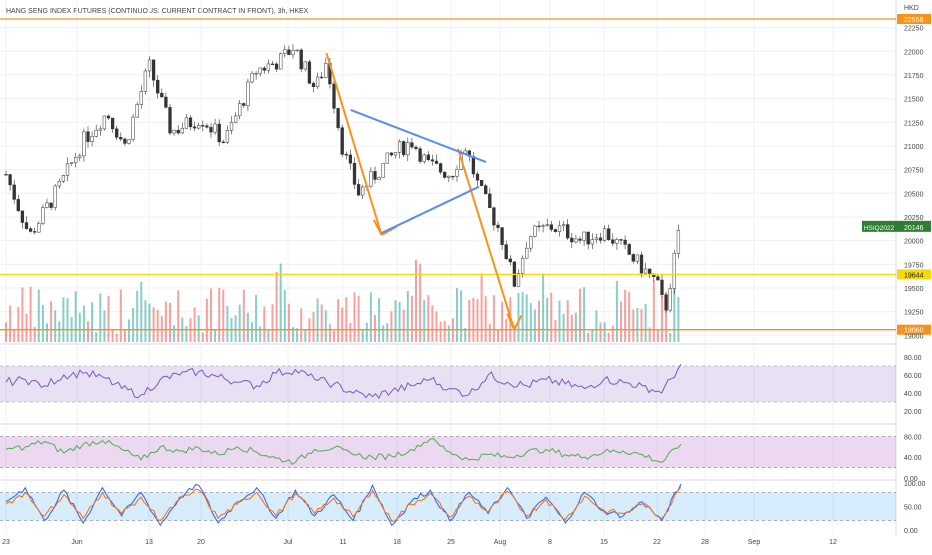 The width and height of the screenshot is (932, 555). What do you see at coordinates (911, 8) in the screenshot?
I see `currency-label: HKD` at bounding box center [911, 8].